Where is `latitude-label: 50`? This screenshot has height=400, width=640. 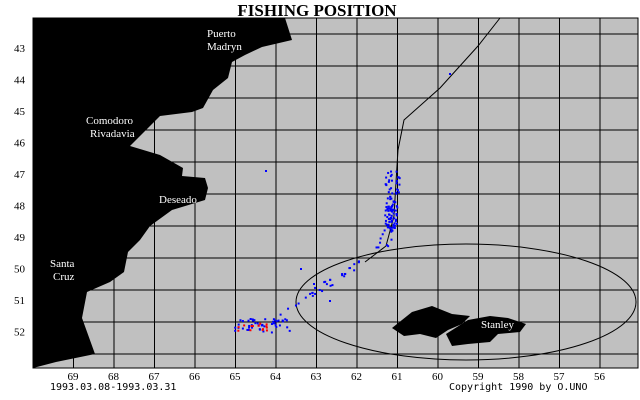 latitude-label: 50 is located at coordinates (20, 270).